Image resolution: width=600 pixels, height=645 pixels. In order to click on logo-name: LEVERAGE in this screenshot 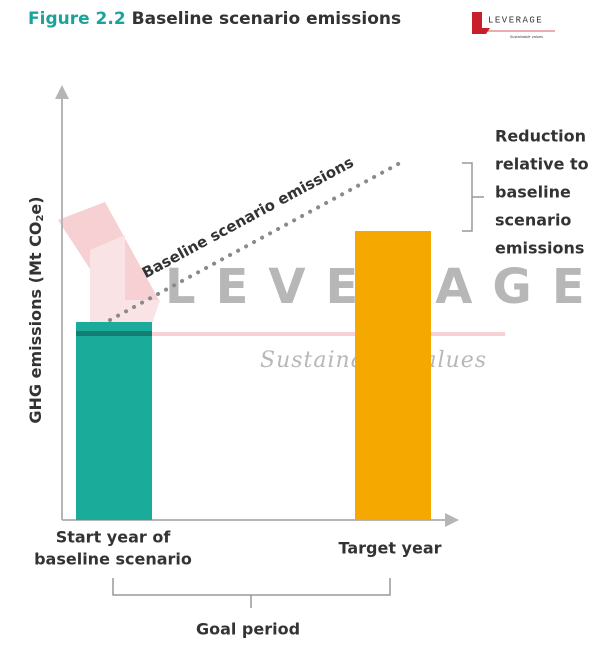, I will do `click(515, 20)`.